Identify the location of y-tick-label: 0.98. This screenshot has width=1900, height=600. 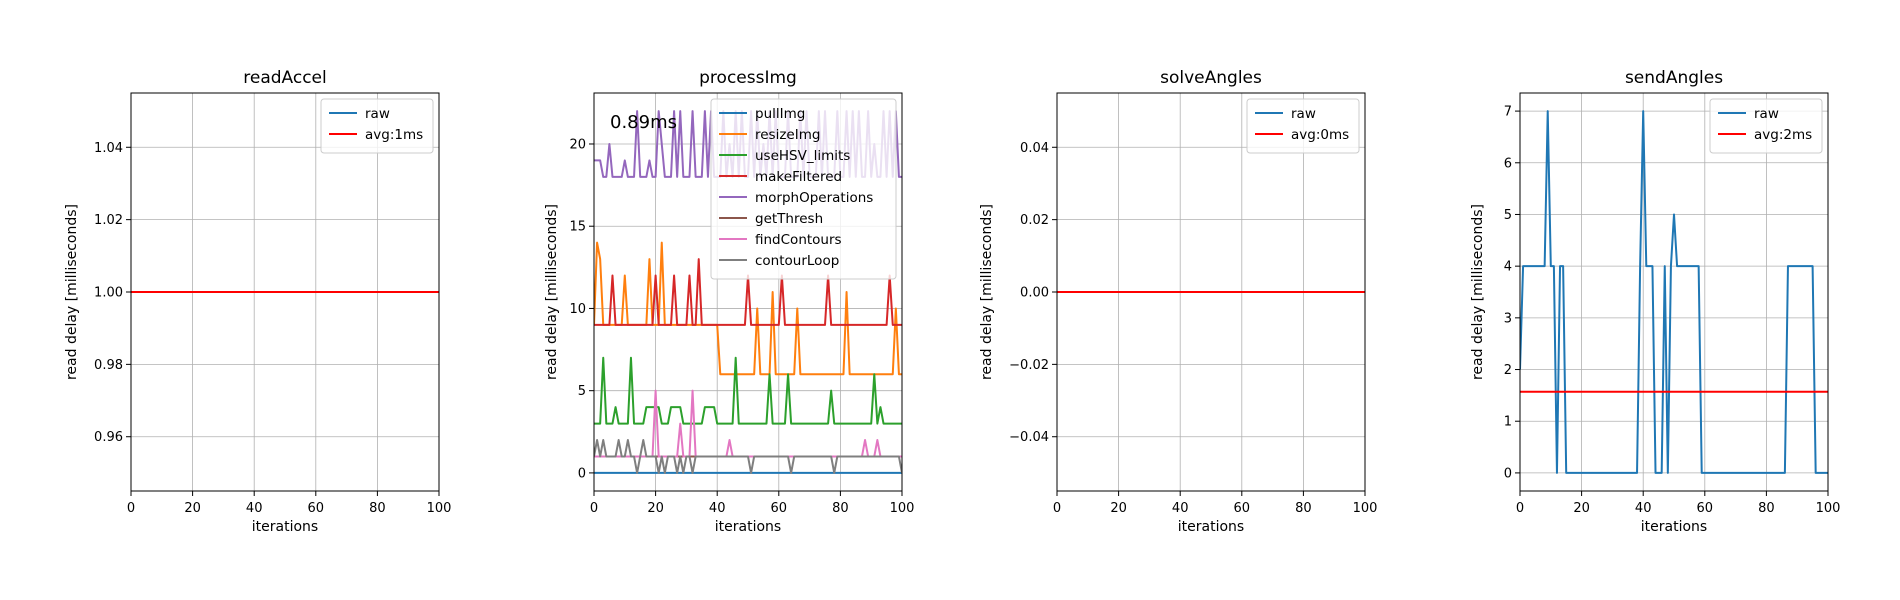
(108, 365).